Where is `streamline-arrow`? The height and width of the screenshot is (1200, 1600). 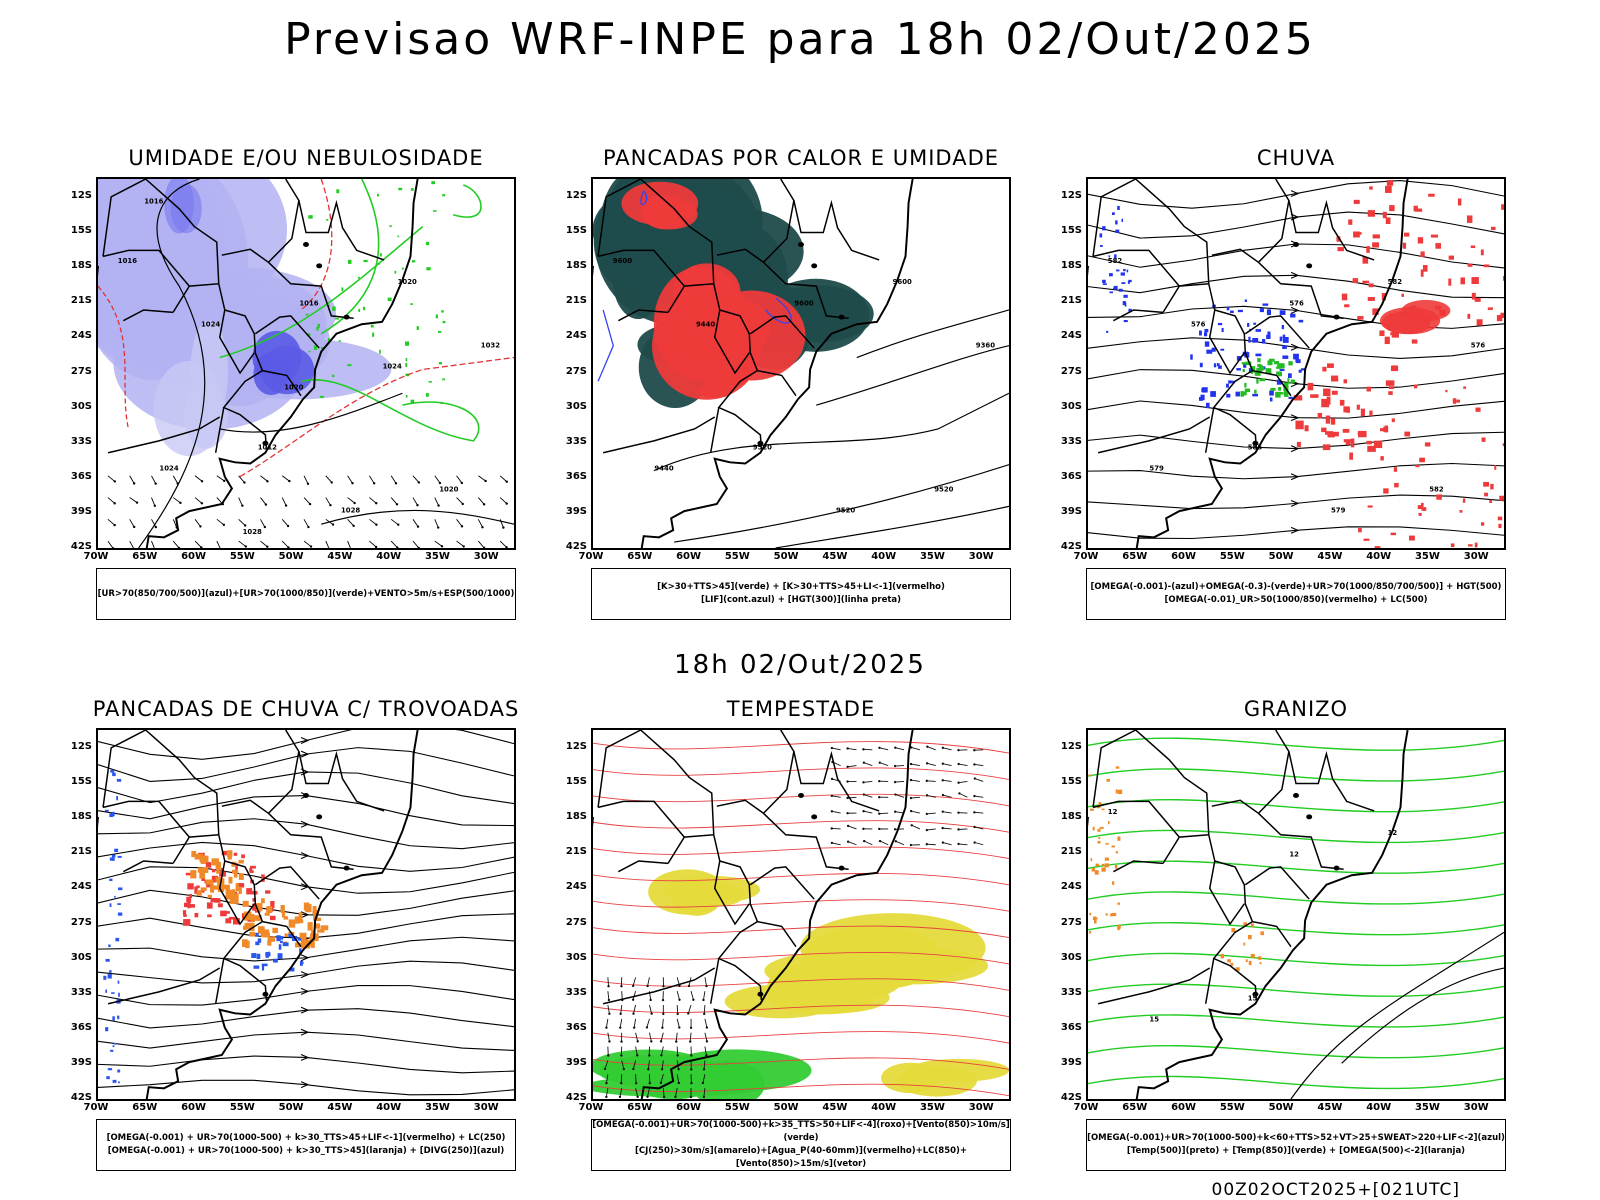
streamline-arrow is located at coordinates (1295, 194).